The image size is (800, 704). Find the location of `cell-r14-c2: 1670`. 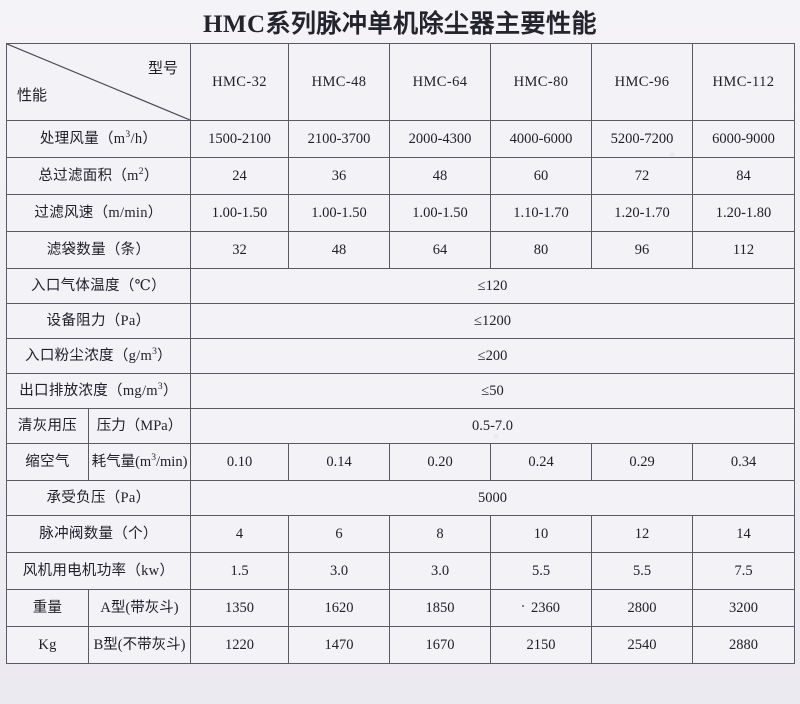

cell-r14-c2: 1670 is located at coordinates (440, 645).